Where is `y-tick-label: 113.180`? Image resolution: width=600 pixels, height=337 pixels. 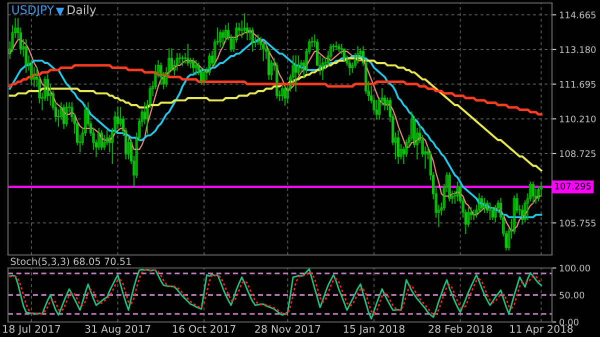
y-tick-label: 113.180 is located at coordinates (578, 50).